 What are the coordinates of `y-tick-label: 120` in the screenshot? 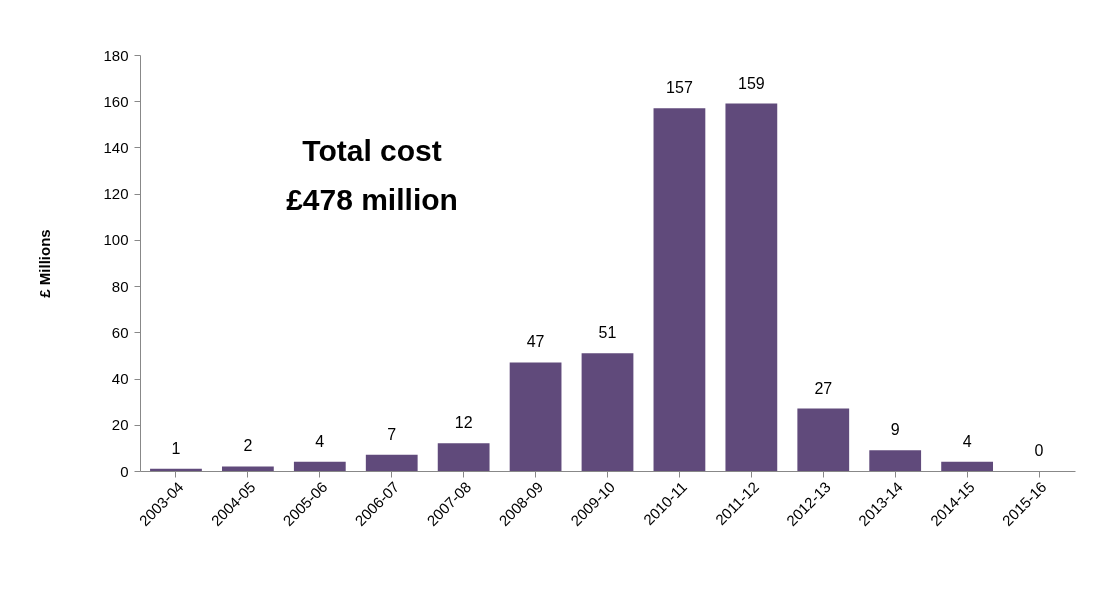 It's located at (116, 194).